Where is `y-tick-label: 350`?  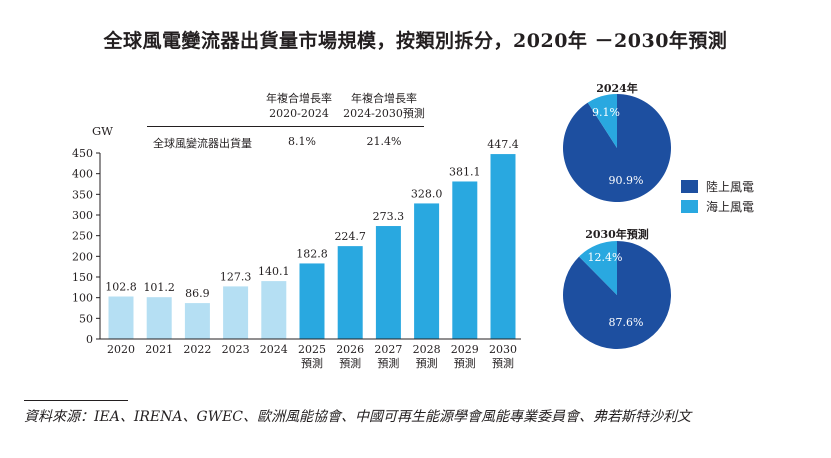 y-tick-label: 350 is located at coordinates (82, 194).